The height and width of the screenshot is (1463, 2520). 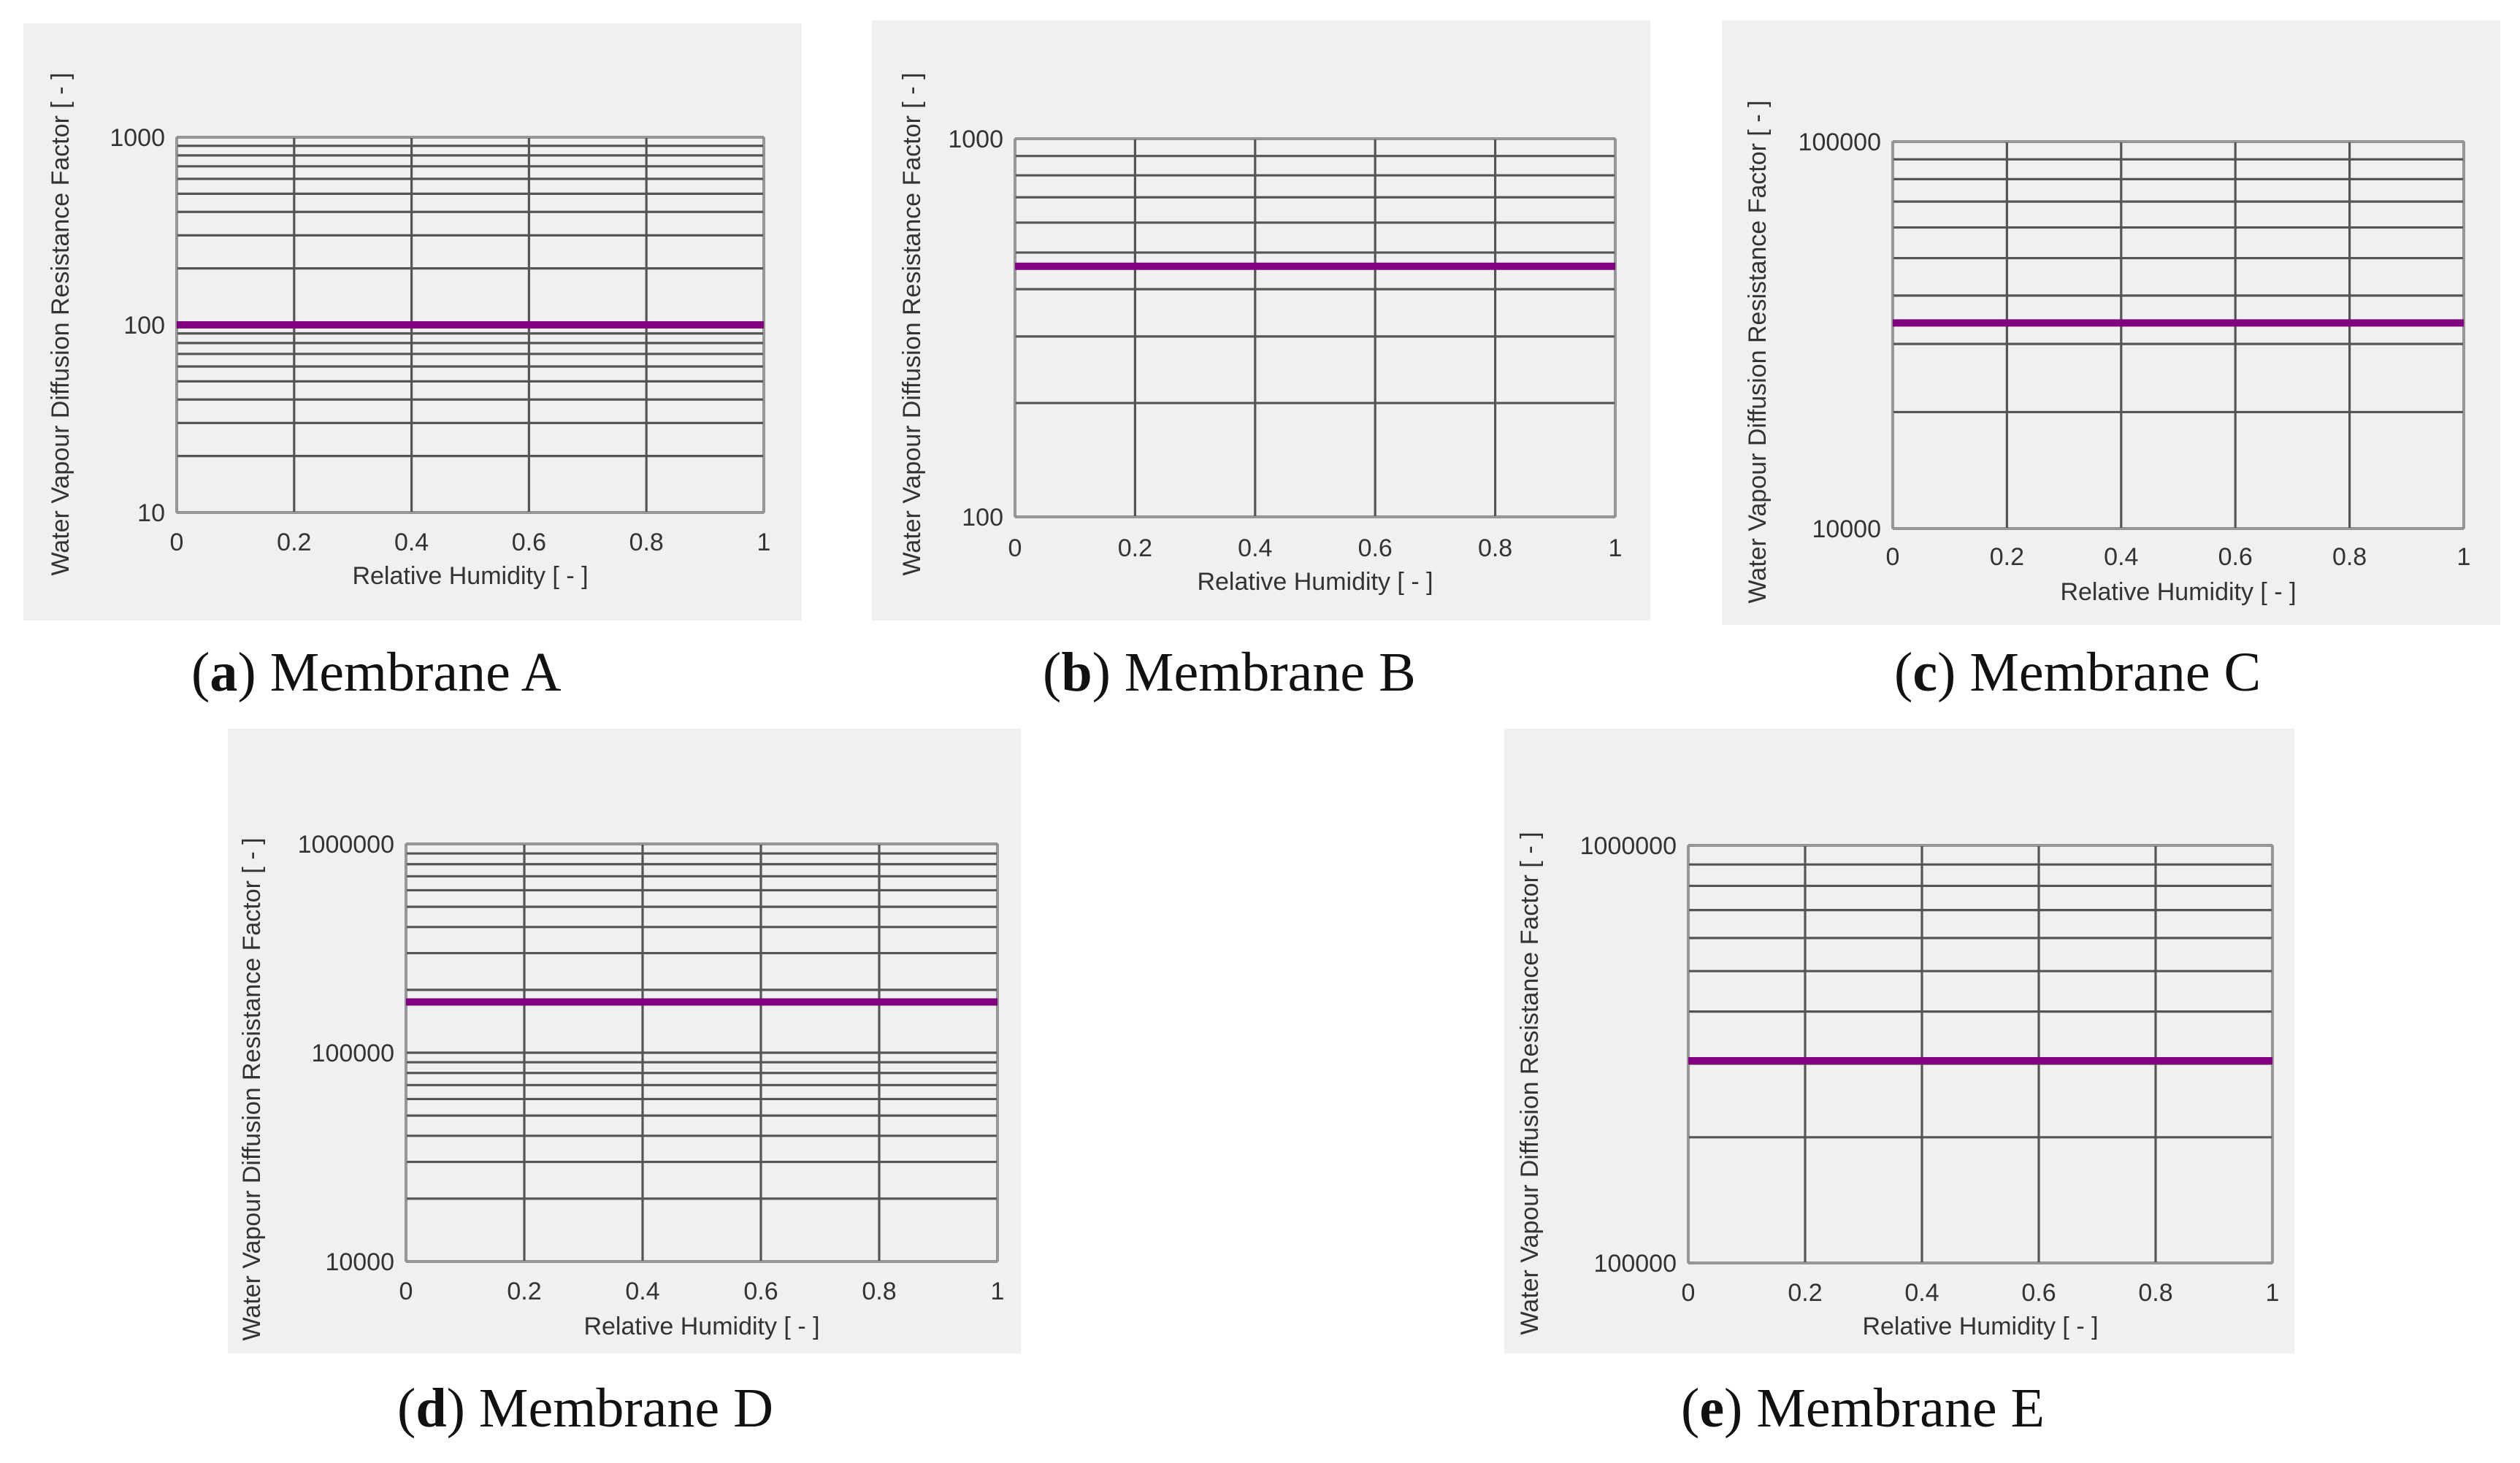 What do you see at coordinates (1900, 1408) in the screenshot?
I see `caption-e-text: Membrane E` at bounding box center [1900, 1408].